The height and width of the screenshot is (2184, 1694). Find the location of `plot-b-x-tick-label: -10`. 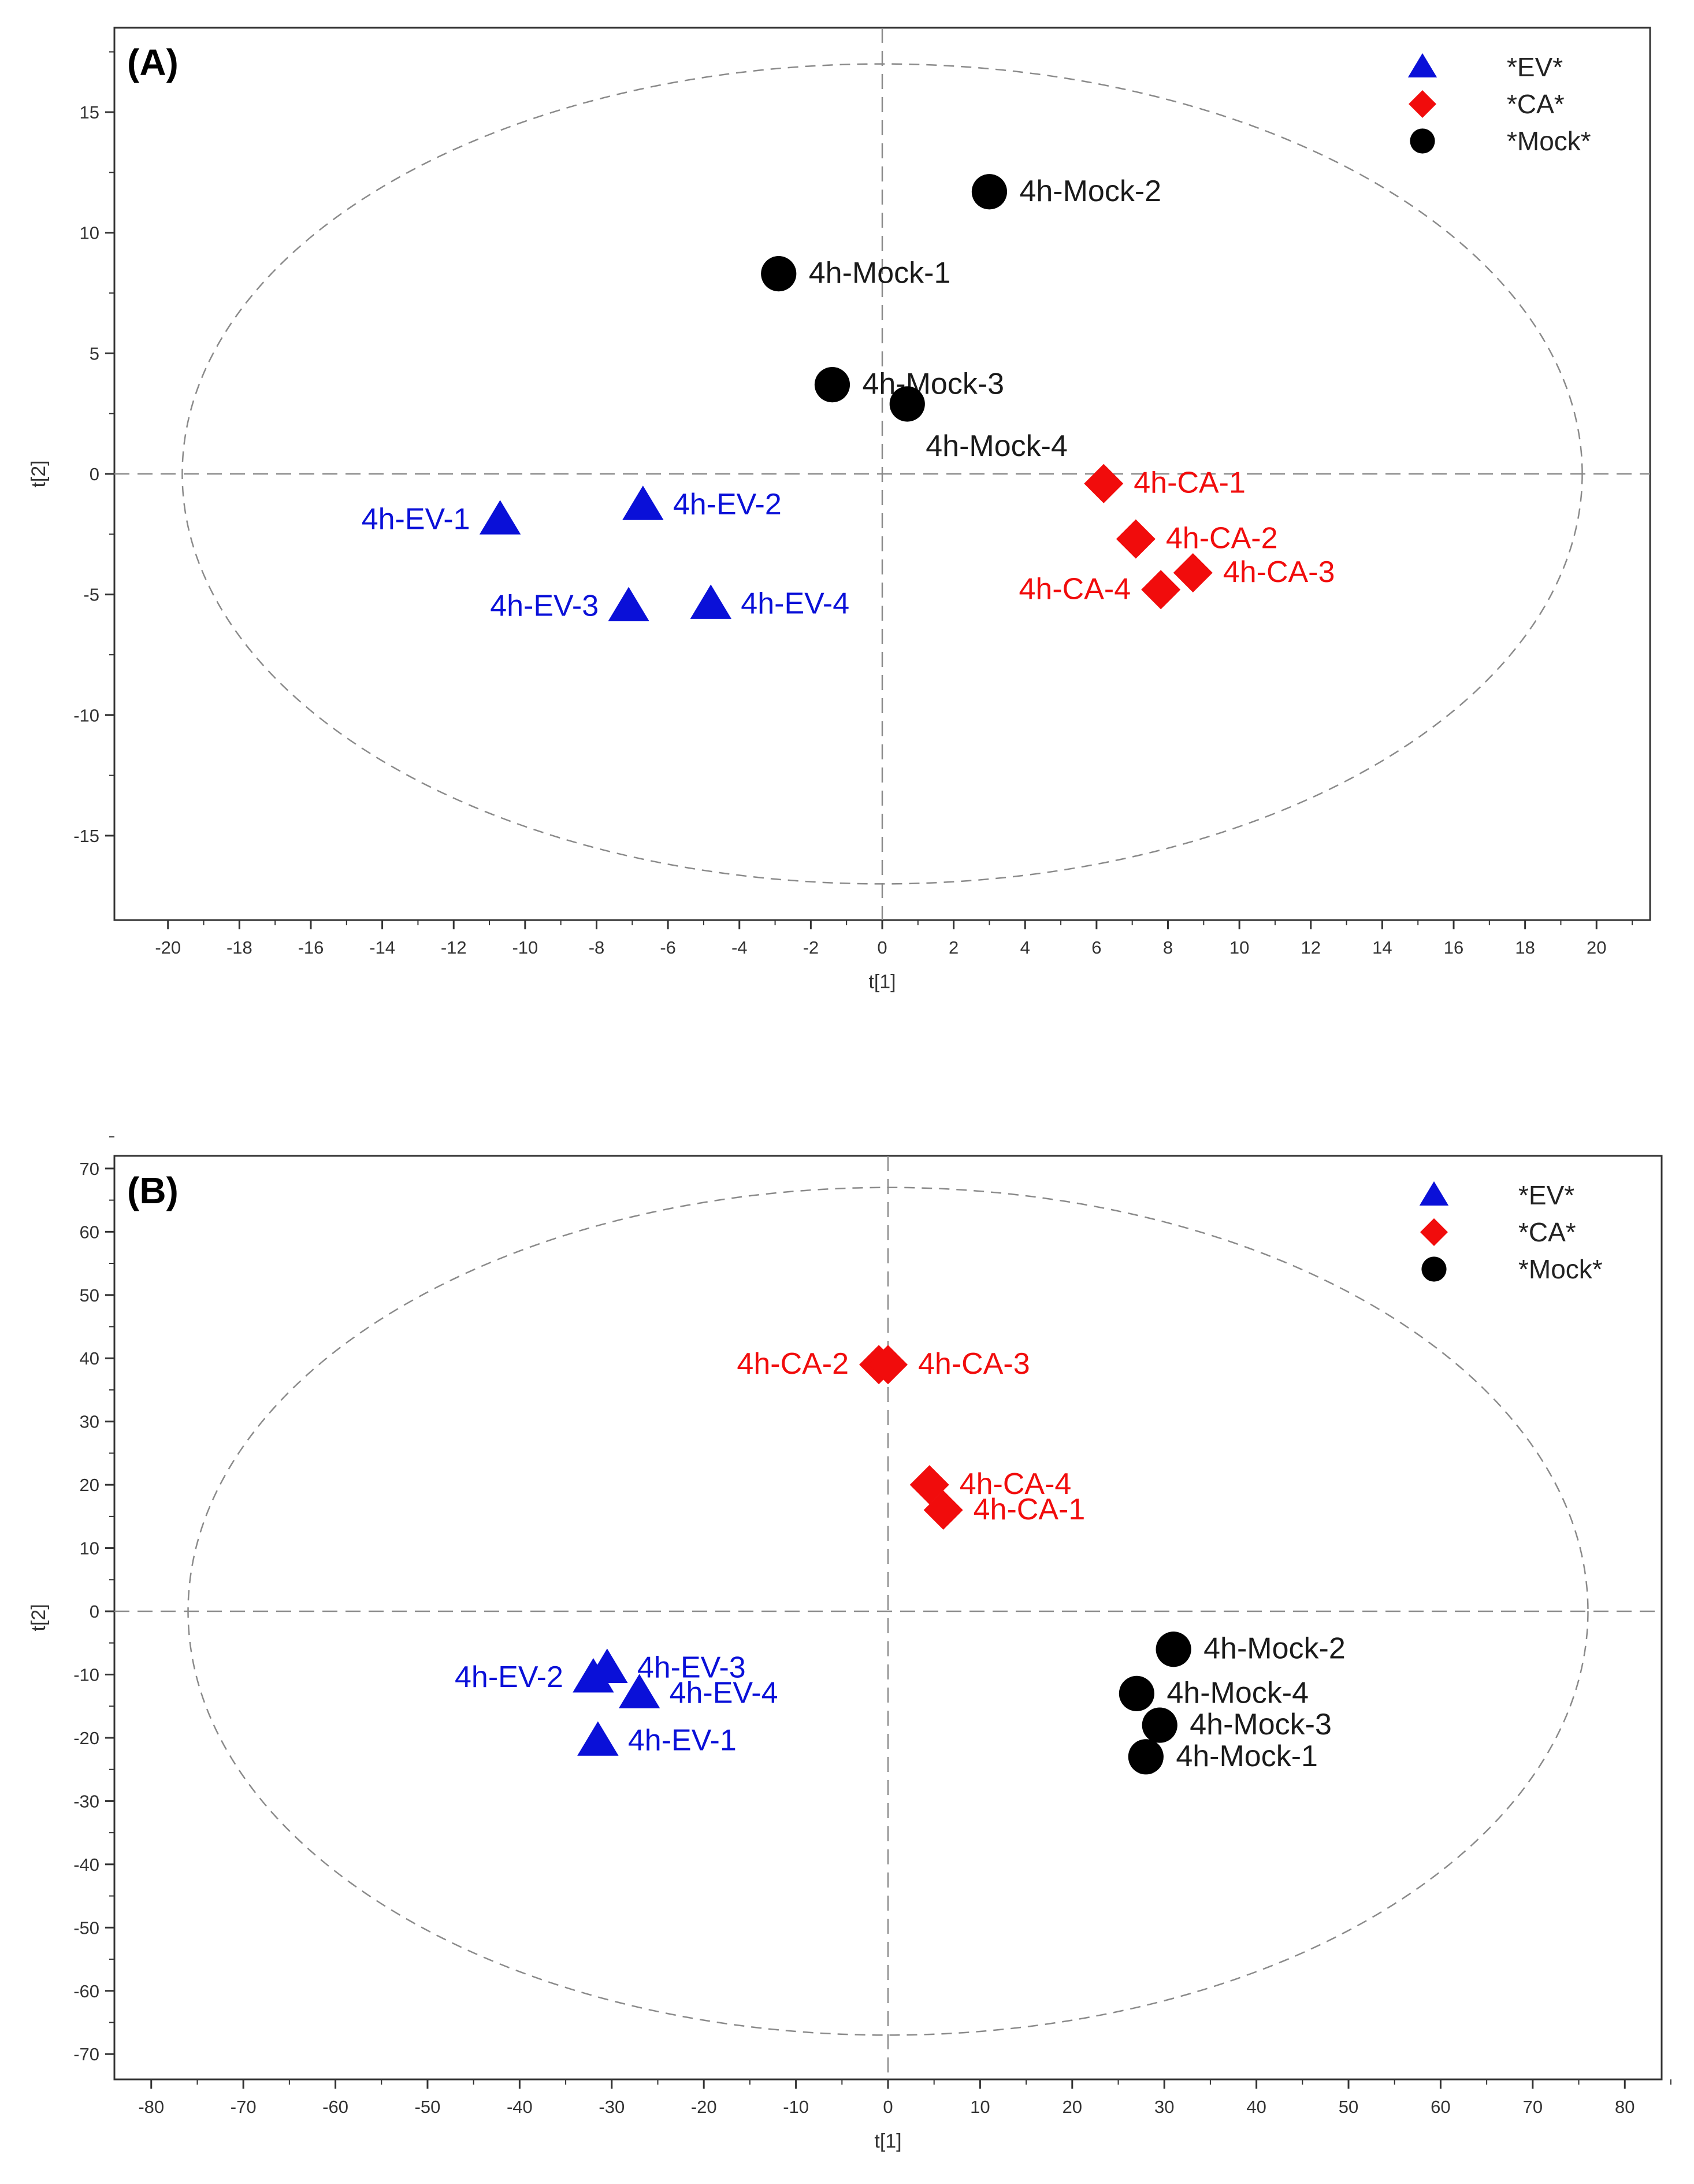

plot-b-x-tick-label: -10 is located at coordinates (796, 2107).